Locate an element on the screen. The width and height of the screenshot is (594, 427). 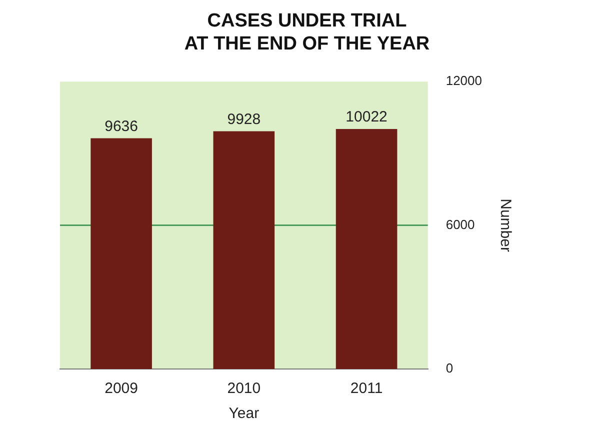
y-tick-label: 0 is located at coordinates (450, 368).